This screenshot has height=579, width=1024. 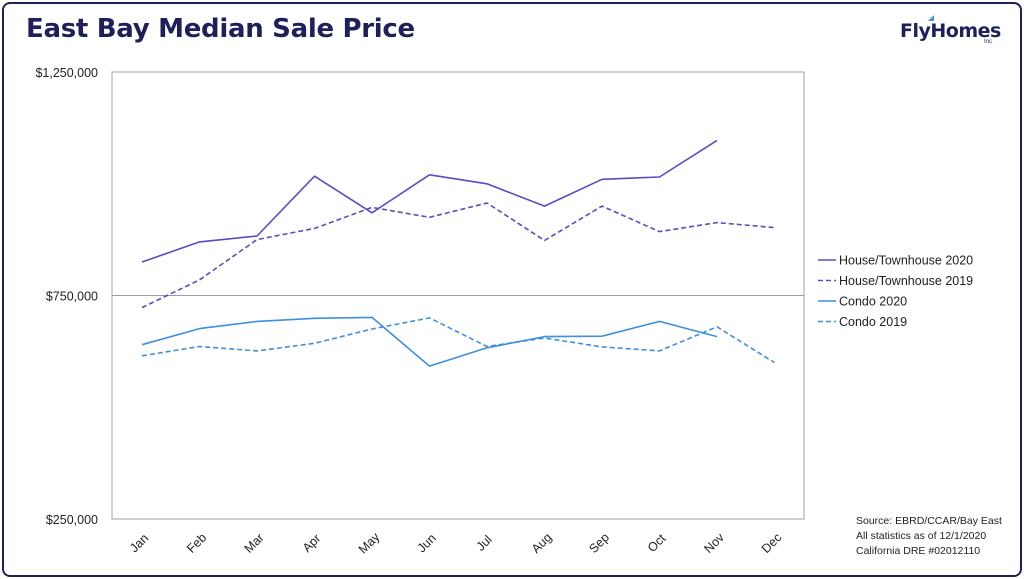 What do you see at coordinates (427, 543) in the screenshot?
I see `x-tick-label: Jun` at bounding box center [427, 543].